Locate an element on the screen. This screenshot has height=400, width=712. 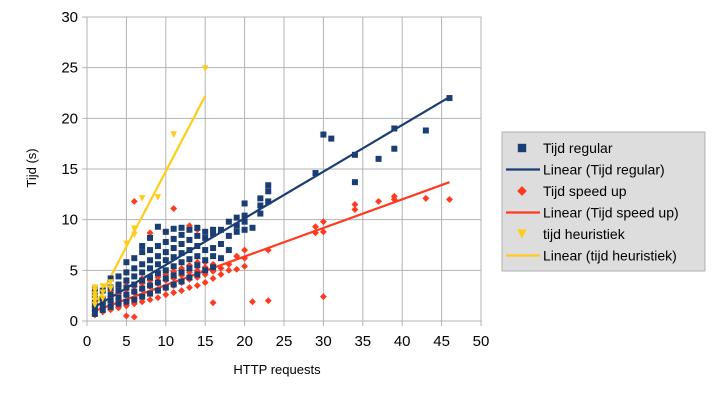
legend-label: Tijd regular is located at coordinates (578, 148).